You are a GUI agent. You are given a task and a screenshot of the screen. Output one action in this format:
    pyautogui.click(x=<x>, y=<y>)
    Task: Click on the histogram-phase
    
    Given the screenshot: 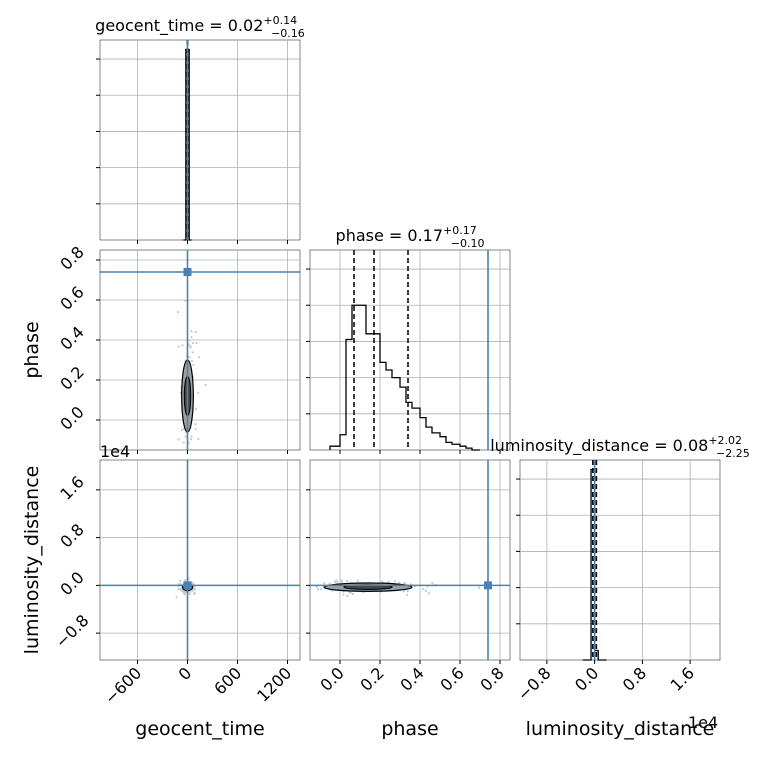 What is the action you would take?
    pyautogui.click(x=404, y=377)
    